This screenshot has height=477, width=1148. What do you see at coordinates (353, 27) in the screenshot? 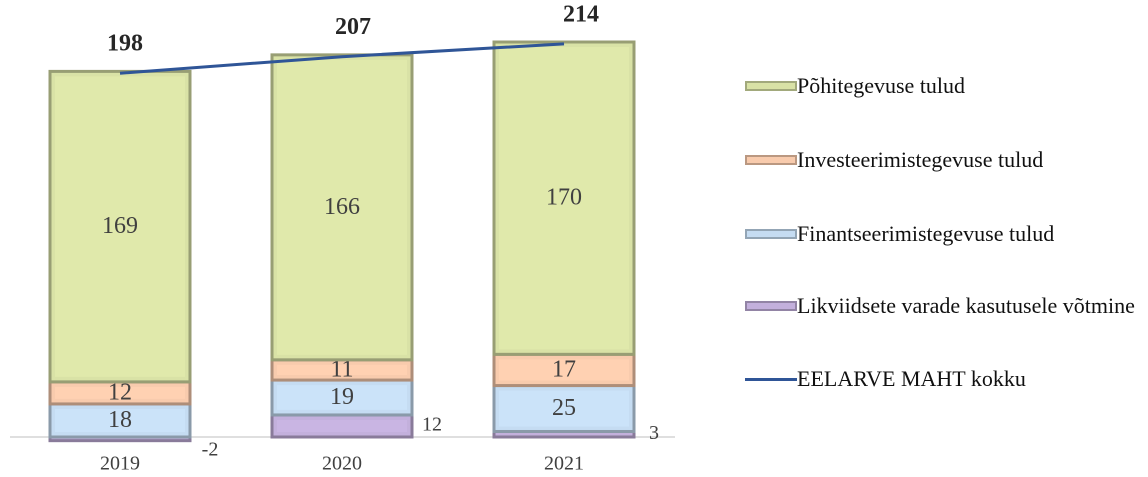
I see `line-value-label: 207` at bounding box center [353, 27].